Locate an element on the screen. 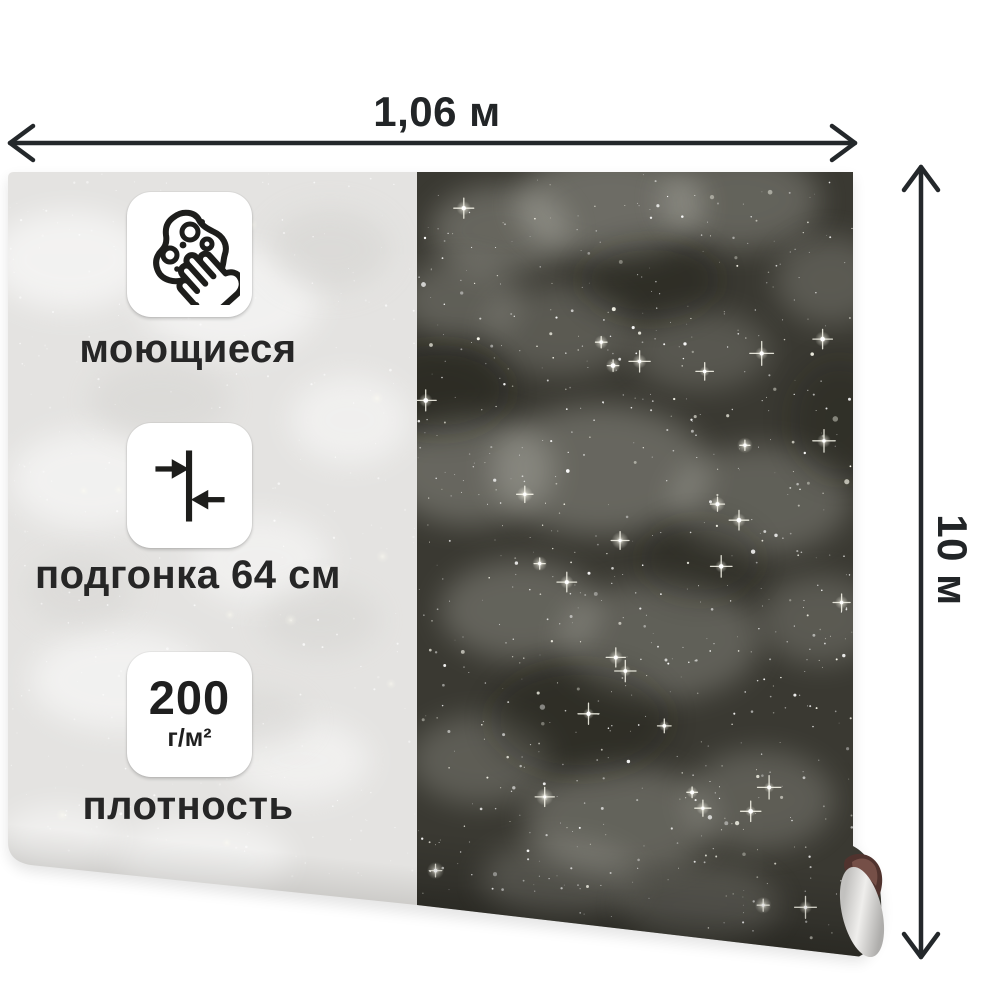 The image size is (1000, 1000). washable-badge is located at coordinates (189, 254).